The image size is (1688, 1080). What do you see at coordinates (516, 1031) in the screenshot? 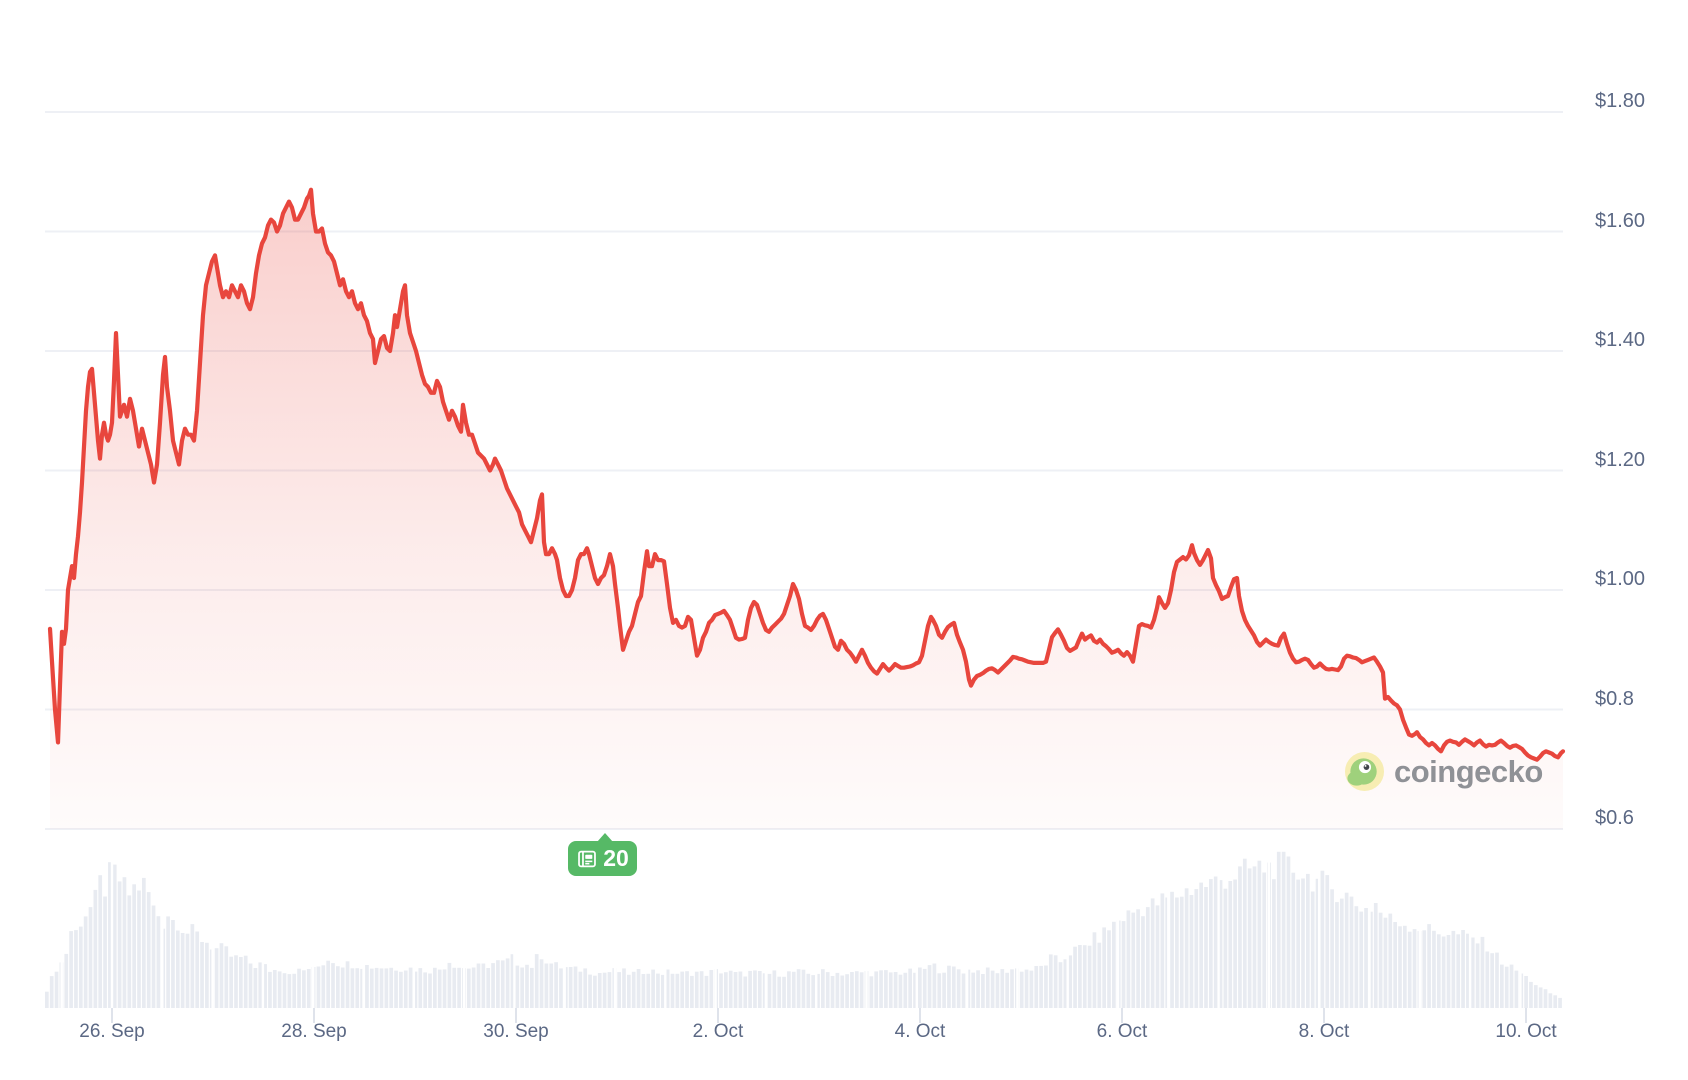
I see `x-axis-label: 30. Sep` at bounding box center [516, 1031].